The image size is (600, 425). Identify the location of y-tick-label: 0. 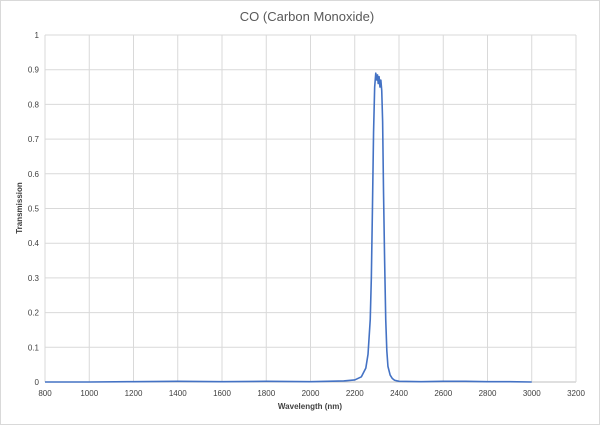
(37, 382).